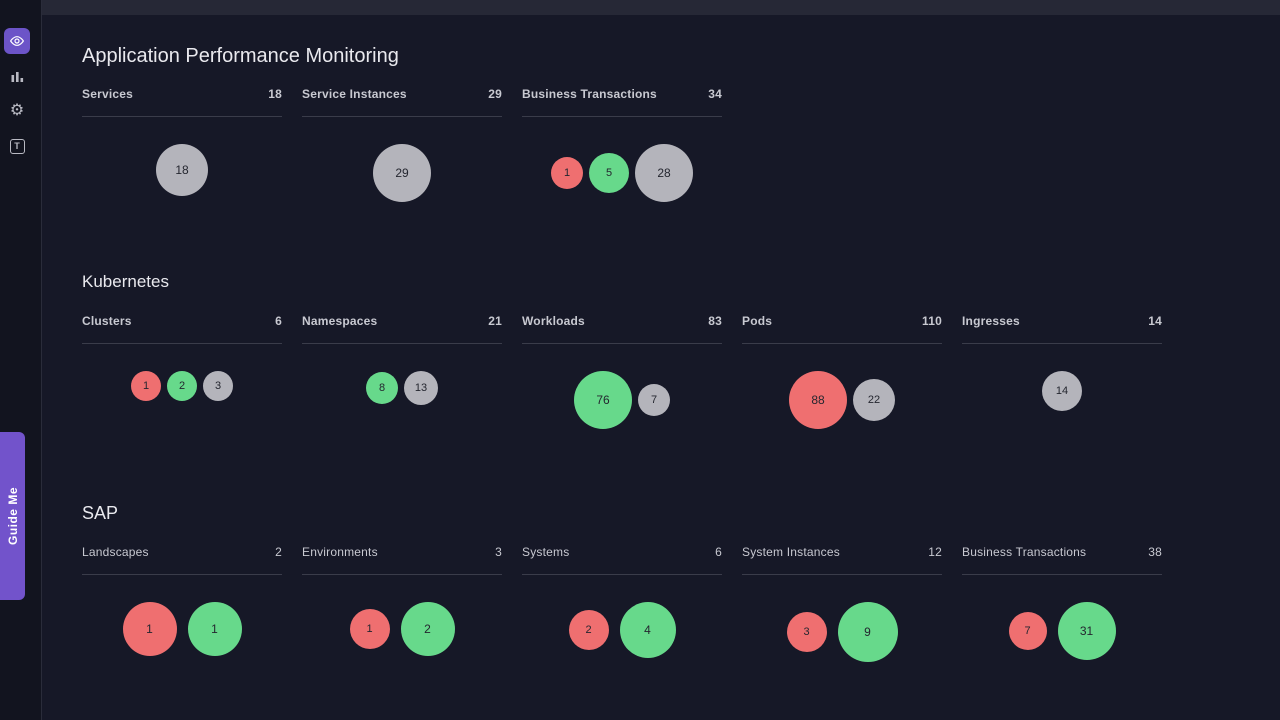 This screenshot has height=720, width=1280. What do you see at coordinates (654, 400) in the screenshot?
I see `bubble-neutral: 7` at bounding box center [654, 400].